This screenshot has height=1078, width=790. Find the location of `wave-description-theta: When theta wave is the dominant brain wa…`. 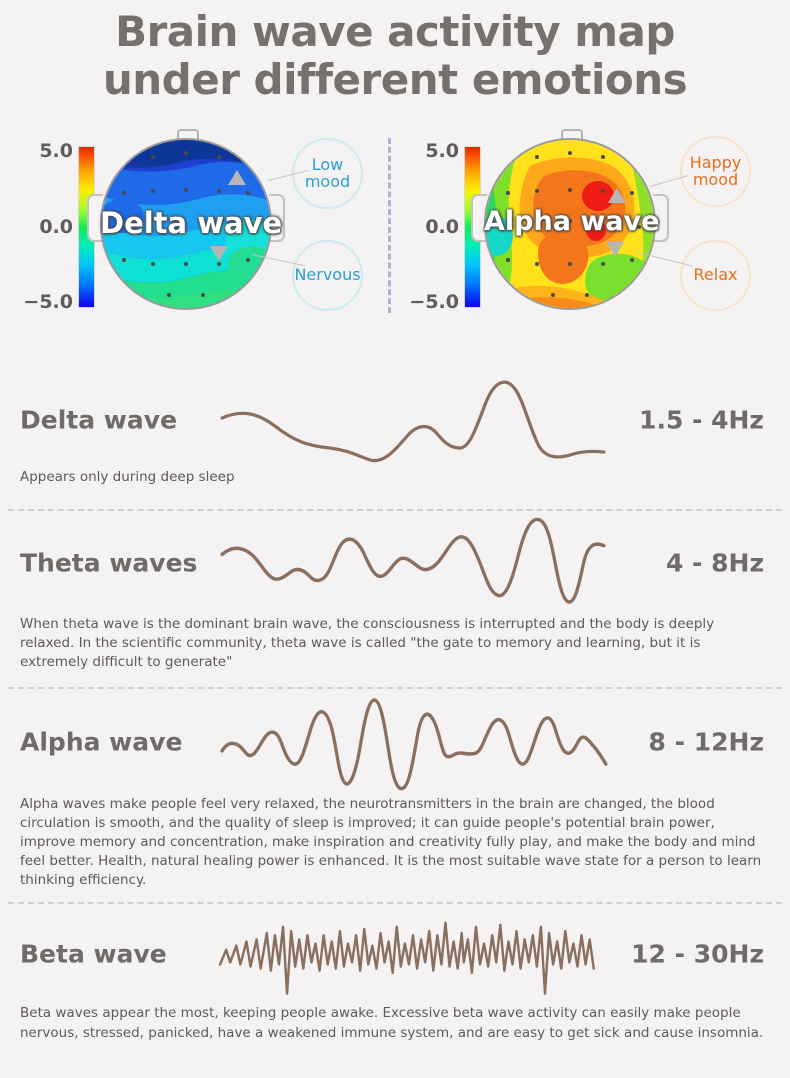

wave-description-theta: When theta wave is the dominant brain wa… is located at coordinates (367, 643).